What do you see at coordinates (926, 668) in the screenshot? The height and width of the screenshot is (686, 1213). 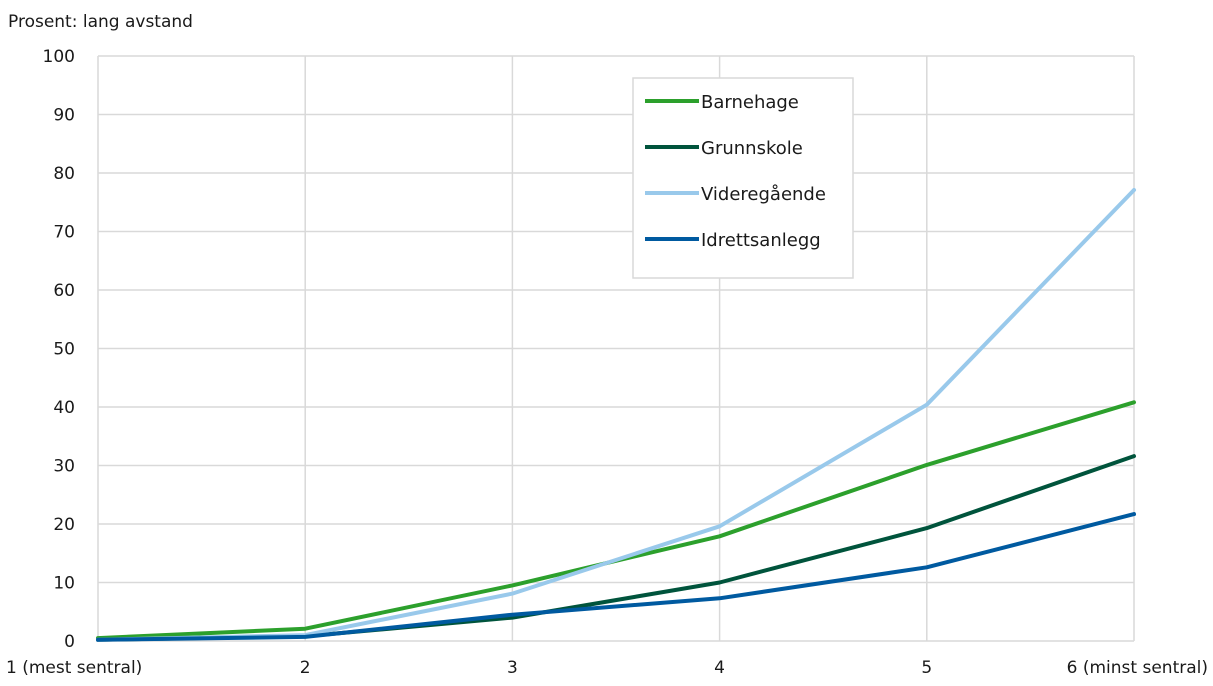 I see `x-tick-label: 5` at bounding box center [926, 668].